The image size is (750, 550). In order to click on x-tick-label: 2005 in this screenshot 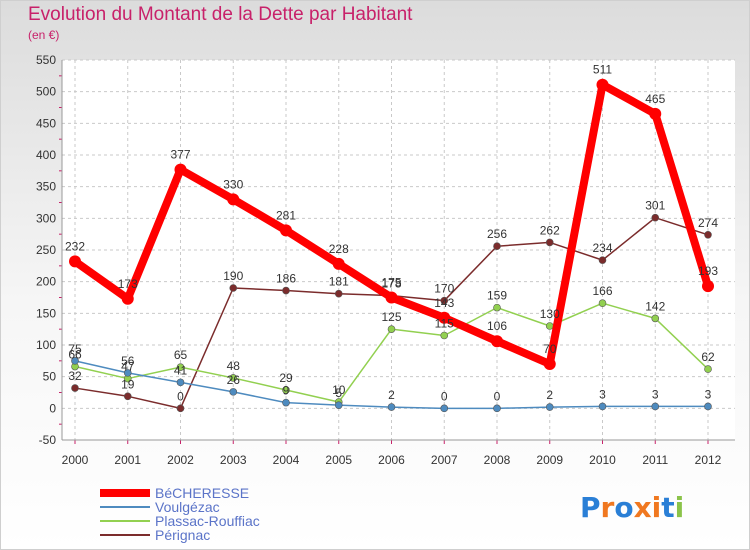, I will do `click(338, 460)`.